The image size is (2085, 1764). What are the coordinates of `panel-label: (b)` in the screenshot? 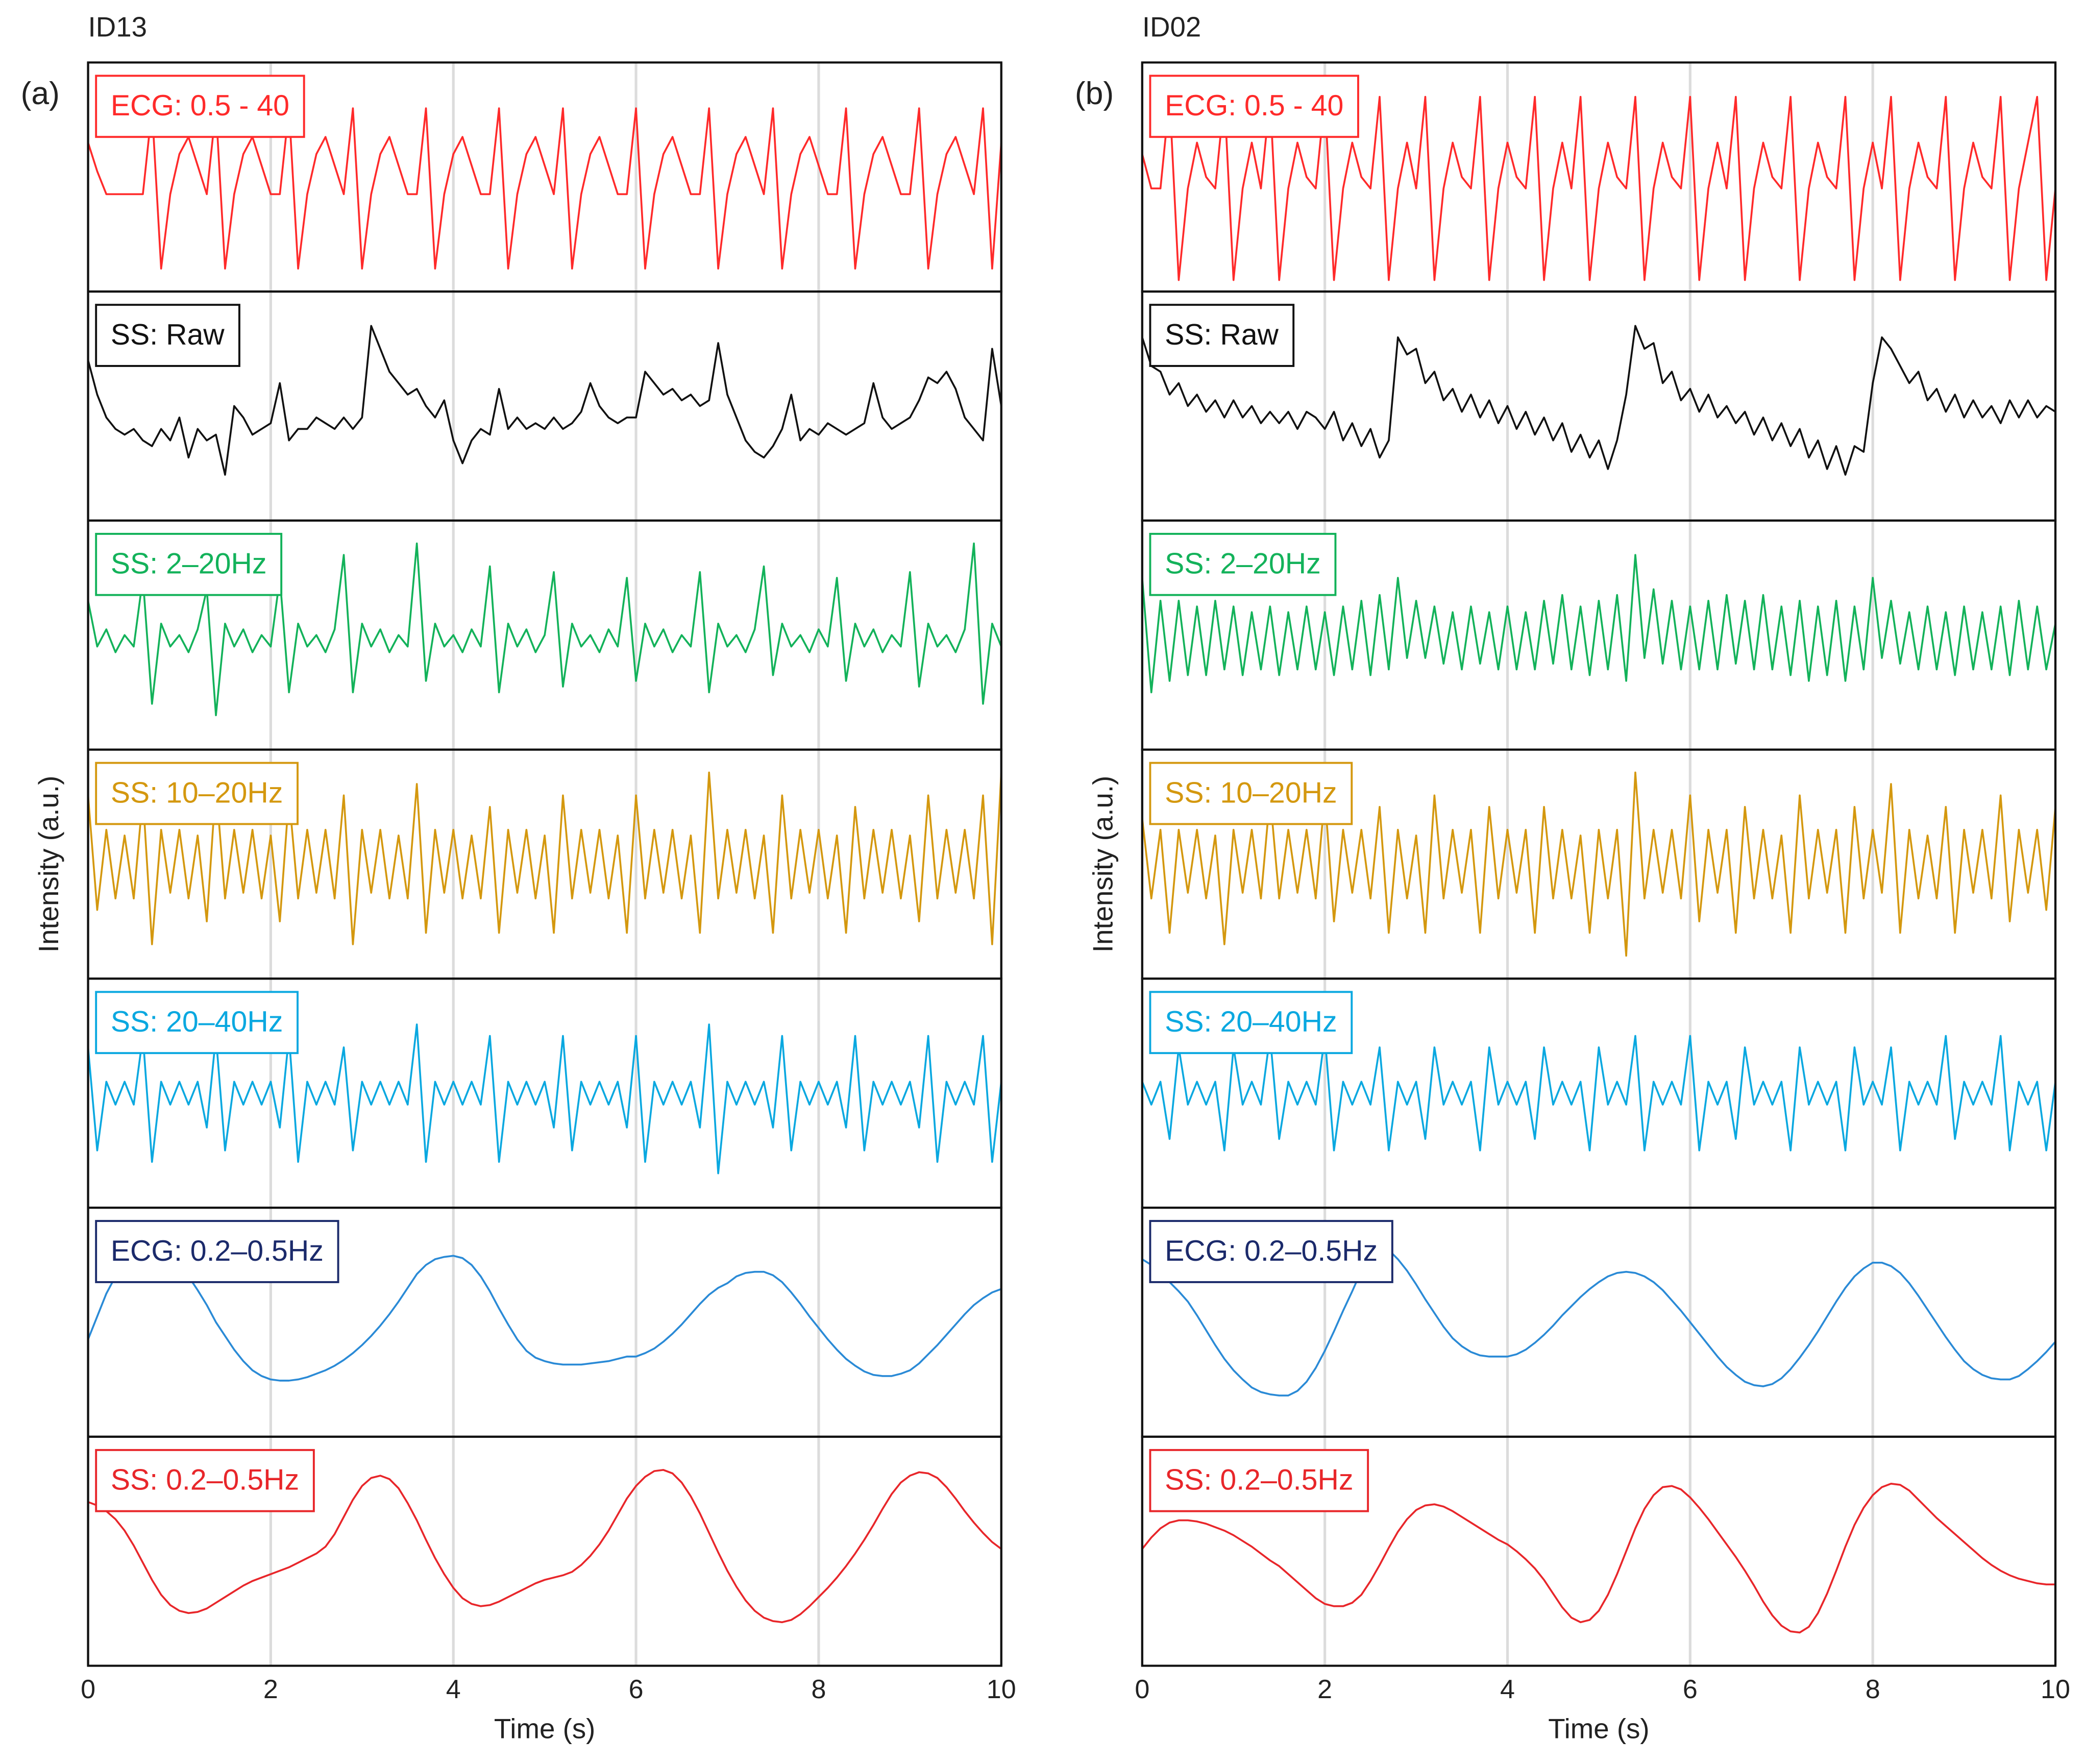 It's located at (1094, 93).